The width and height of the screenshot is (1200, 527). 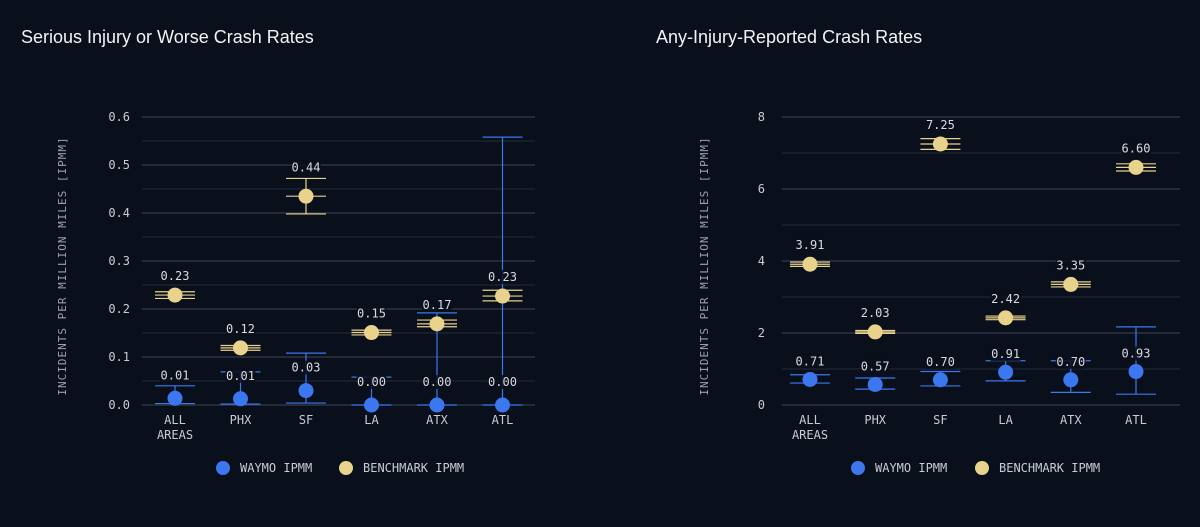 I want to click on data-label: 0.03, so click(x=306, y=368).